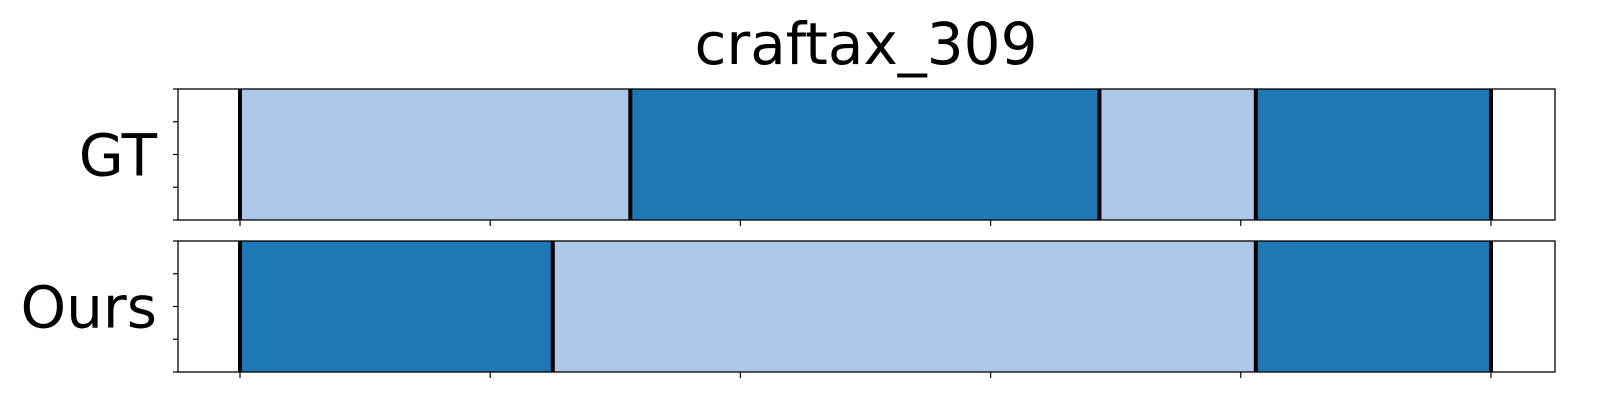 The width and height of the screenshot is (1600, 400). What do you see at coordinates (118, 156) in the screenshot?
I see `row-label-gt: GT` at bounding box center [118, 156].